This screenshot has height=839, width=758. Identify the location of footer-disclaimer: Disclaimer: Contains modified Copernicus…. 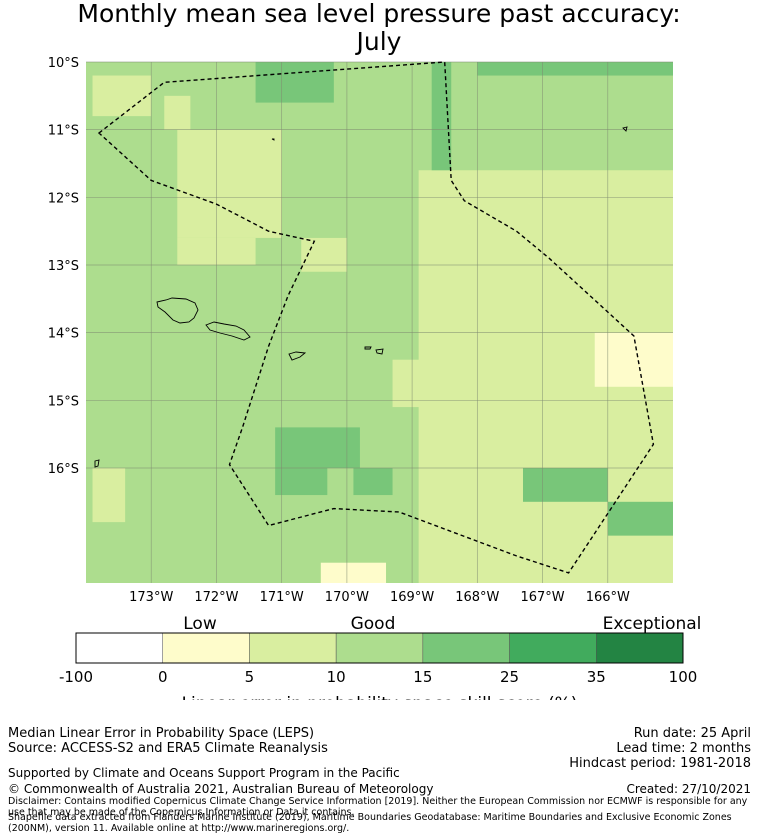
(378, 807).